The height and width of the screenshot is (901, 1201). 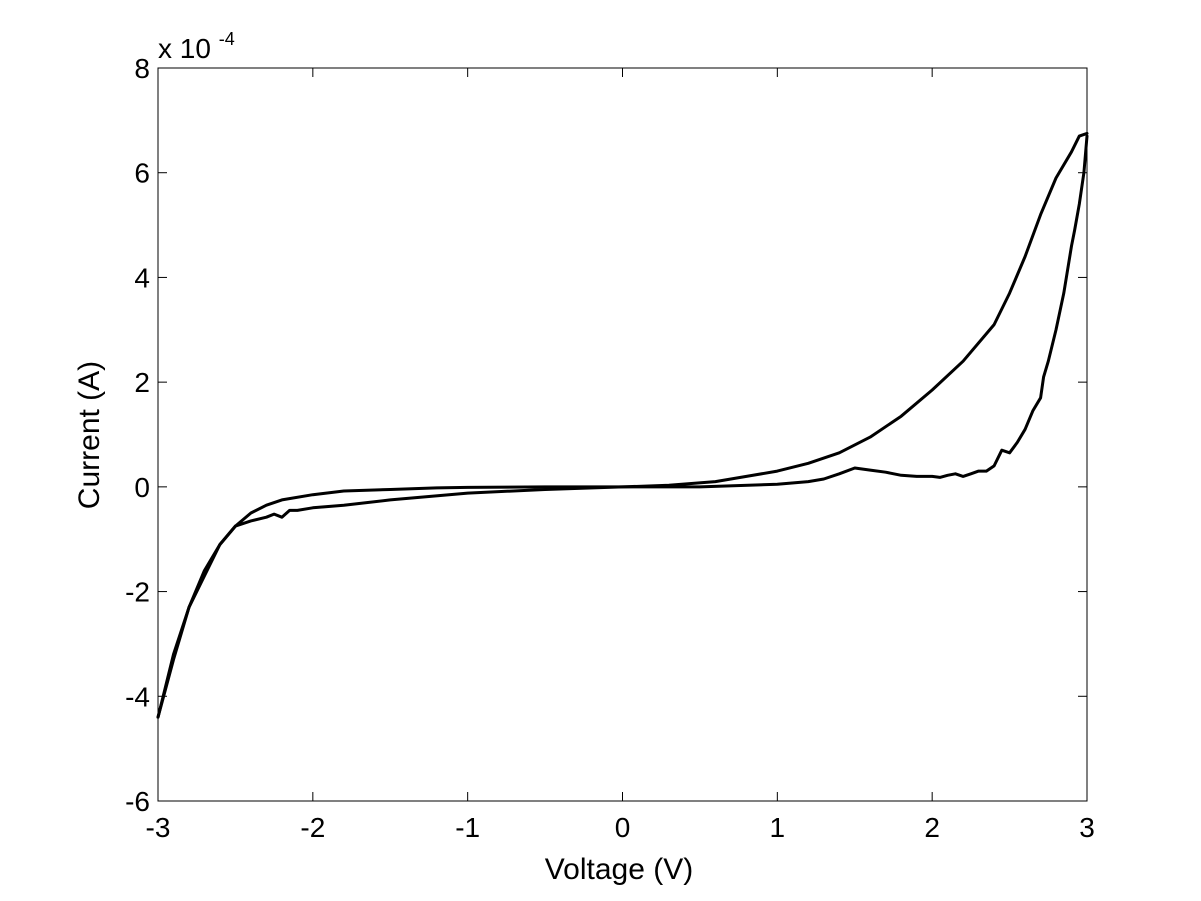 What do you see at coordinates (467, 827) in the screenshot?
I see `x-tick-label: -1` at bounding box center [467, 827].